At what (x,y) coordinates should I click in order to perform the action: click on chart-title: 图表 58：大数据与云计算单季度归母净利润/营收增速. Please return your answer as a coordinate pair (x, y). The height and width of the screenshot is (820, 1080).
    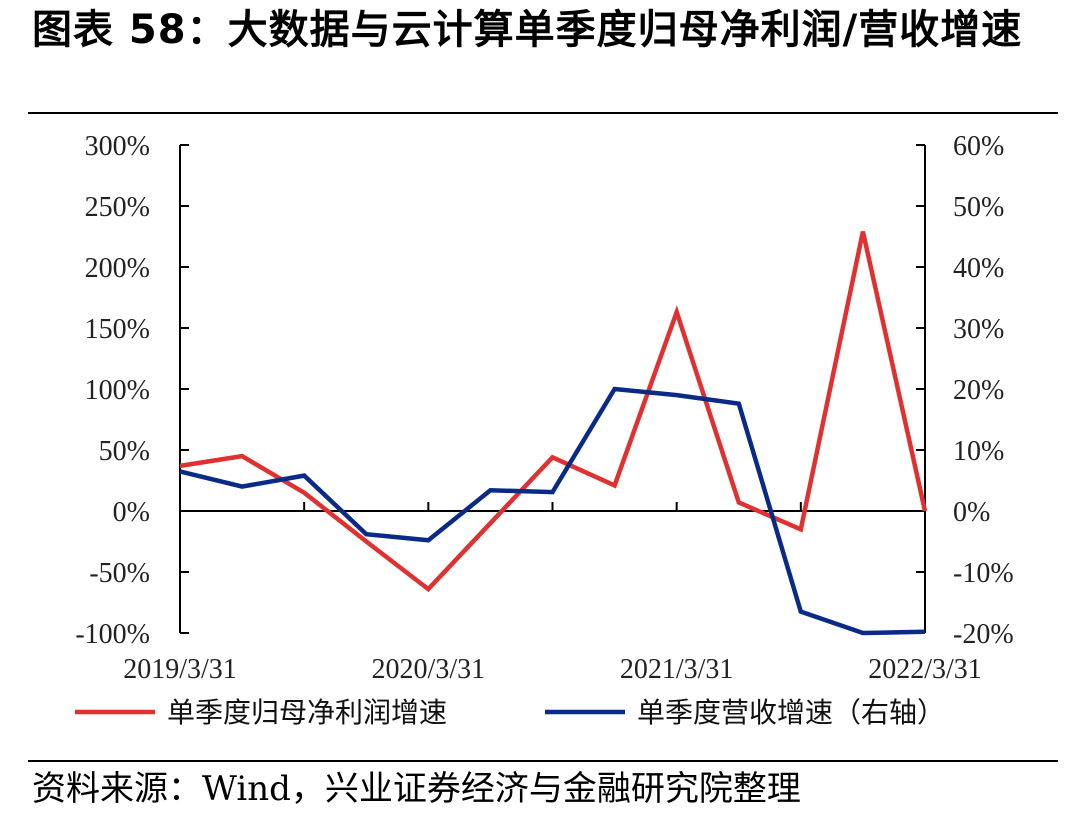
    Looking at the image, I should click on (527, 30).